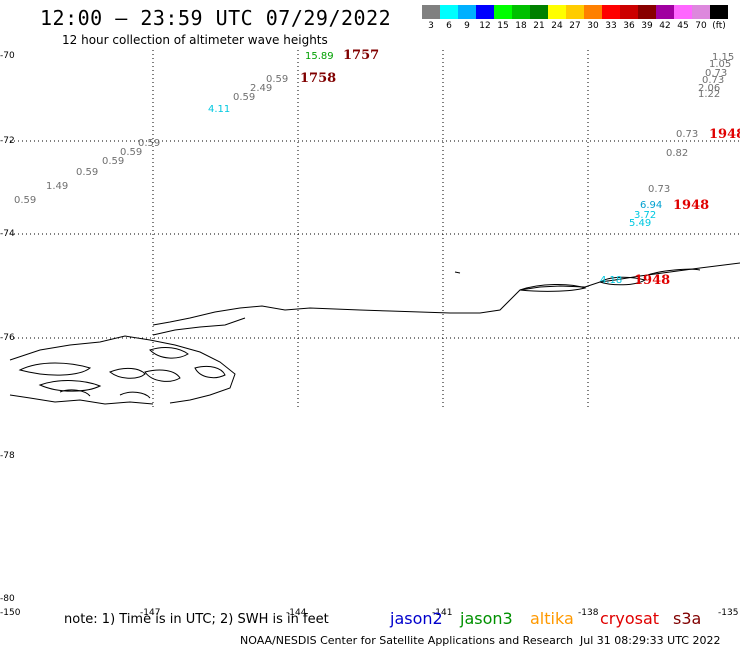 The image size is (740, 650). What do you see at coordinates (7, 456) in the screenshot?
I see `lat-label: -78` at bounding box center [7, 456].